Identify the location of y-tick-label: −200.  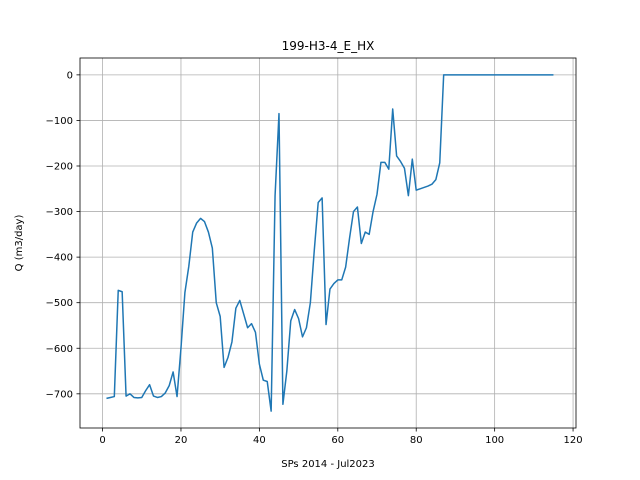
(59, 166).